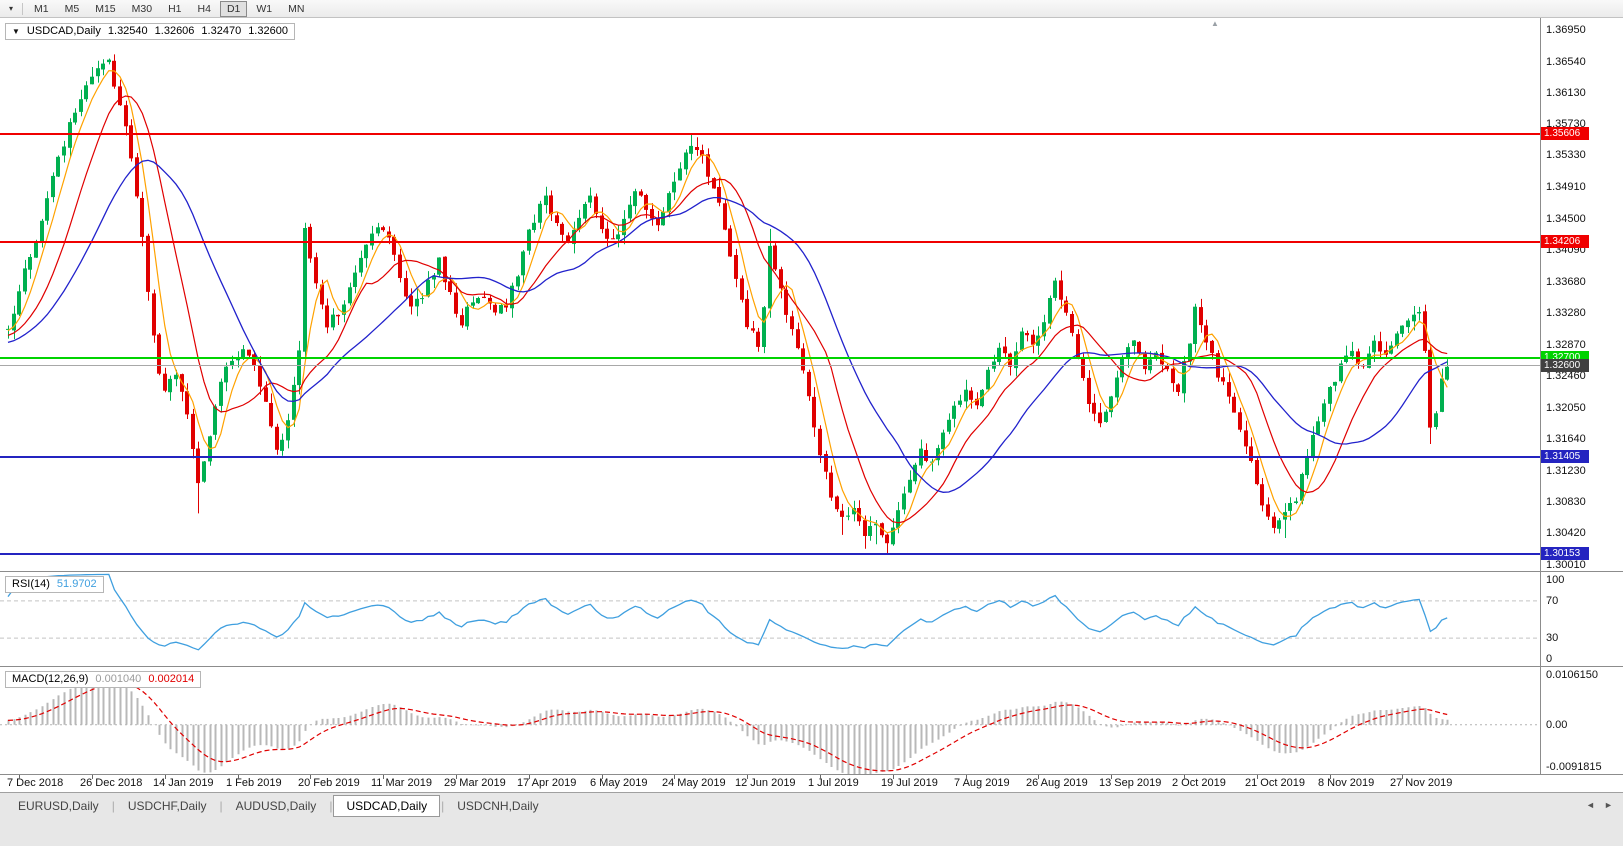 The height and width of the screenshot is (846, 1623). I want to click on price-tag-level: 1.30153, so click(1565, 553).